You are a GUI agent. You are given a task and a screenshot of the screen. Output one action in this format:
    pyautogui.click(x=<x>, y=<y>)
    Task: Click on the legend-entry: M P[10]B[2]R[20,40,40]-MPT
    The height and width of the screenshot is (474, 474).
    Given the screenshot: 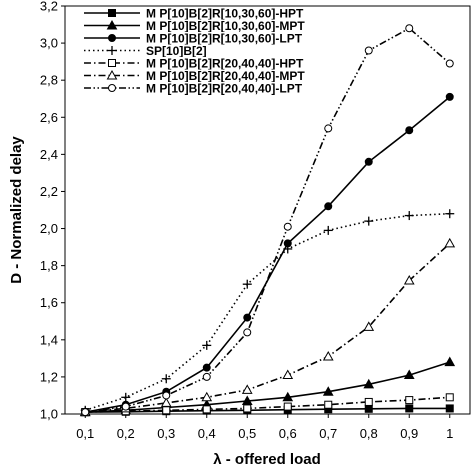 What is the action you would take?
    pyautogui.click(x=211, y=76)
    